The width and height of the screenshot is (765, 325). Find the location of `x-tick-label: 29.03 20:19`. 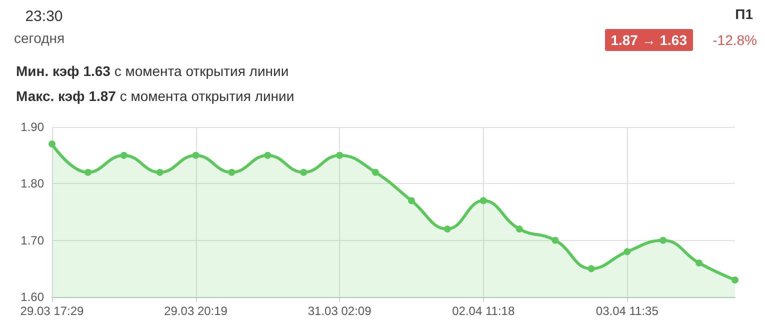

x-tick-label: 29.03 20:19 is located at coordinates (196, 311).